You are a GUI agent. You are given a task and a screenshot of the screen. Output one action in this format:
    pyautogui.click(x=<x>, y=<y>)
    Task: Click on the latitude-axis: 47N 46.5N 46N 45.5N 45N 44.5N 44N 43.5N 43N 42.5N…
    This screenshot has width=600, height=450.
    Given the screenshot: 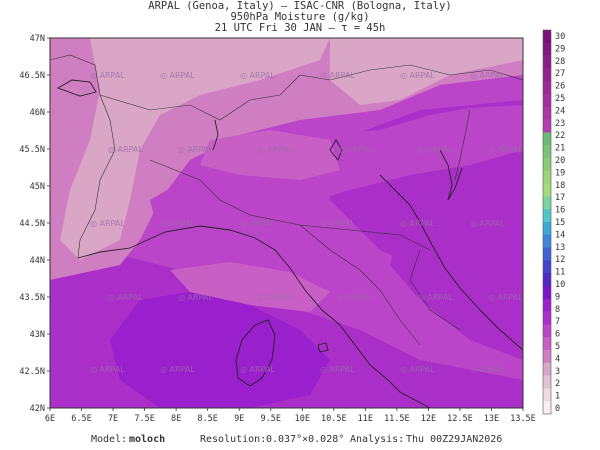 What is the action you would take?
    pyautogui.click(x=34, y=224)
    